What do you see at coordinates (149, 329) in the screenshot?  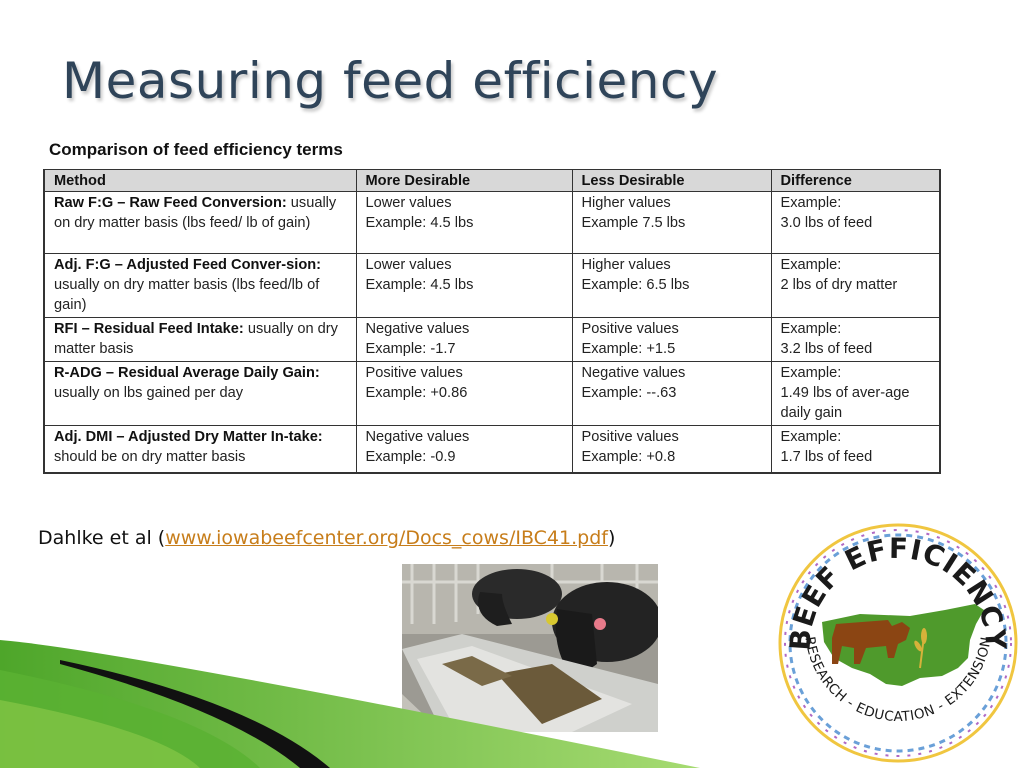 I see `method-name: RFI – Residual Feed Intake:` at bounding box center [149, 329].